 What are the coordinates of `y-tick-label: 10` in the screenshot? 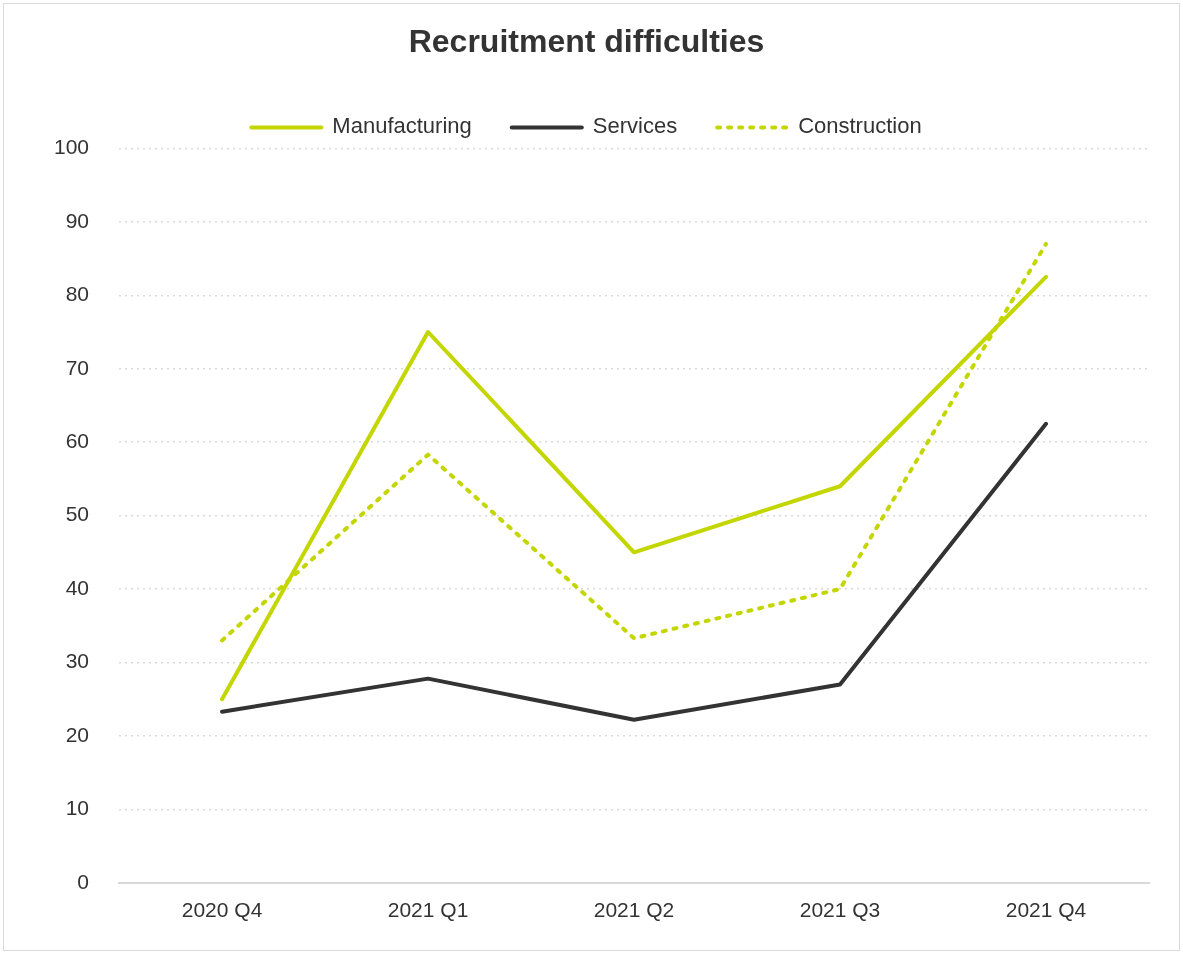 It's located at (77, 808).